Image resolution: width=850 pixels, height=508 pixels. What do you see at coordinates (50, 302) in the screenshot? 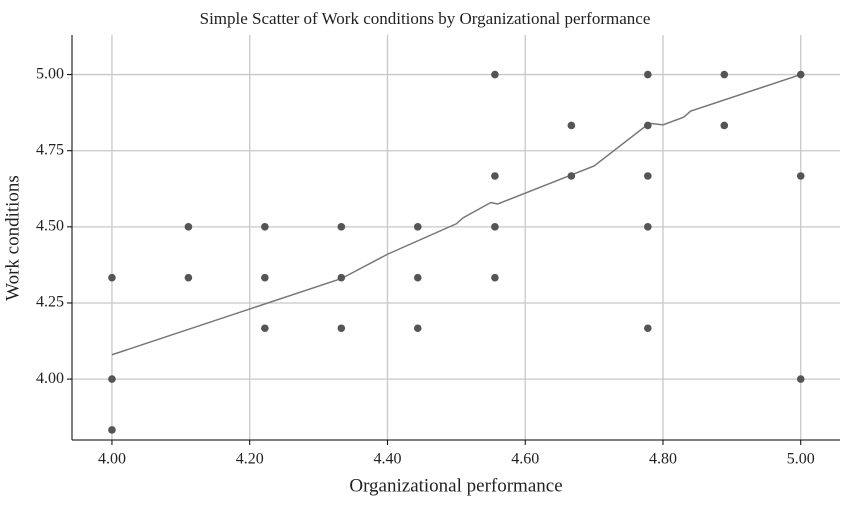
I see `y-tick-label: 4.25` at bounding box center [50, 302].